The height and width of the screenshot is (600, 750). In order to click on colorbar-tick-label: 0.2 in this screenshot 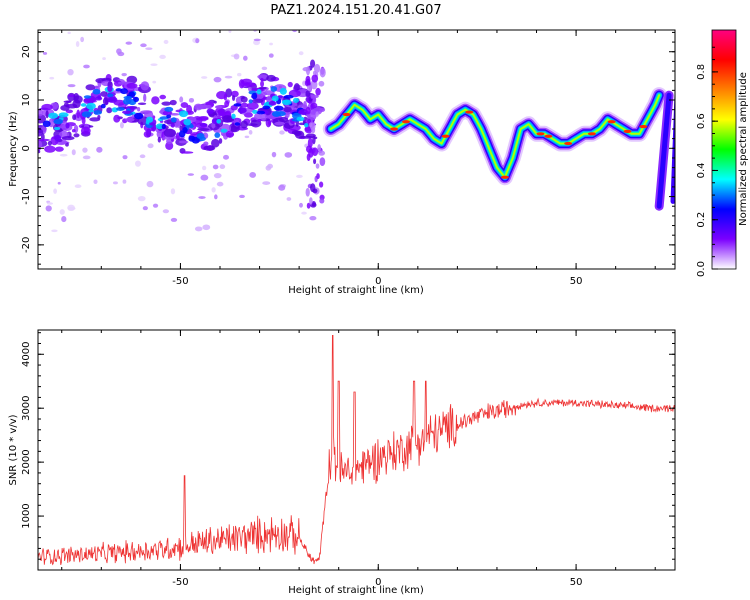, I will do `click(701, 220)`.